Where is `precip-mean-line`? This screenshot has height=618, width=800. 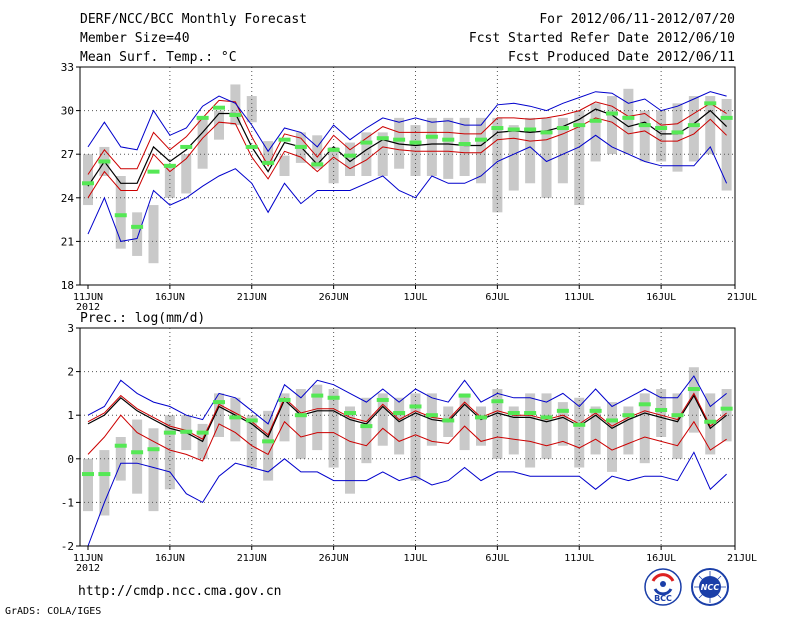
precip-mean-line is located at coordinates (407, 418).